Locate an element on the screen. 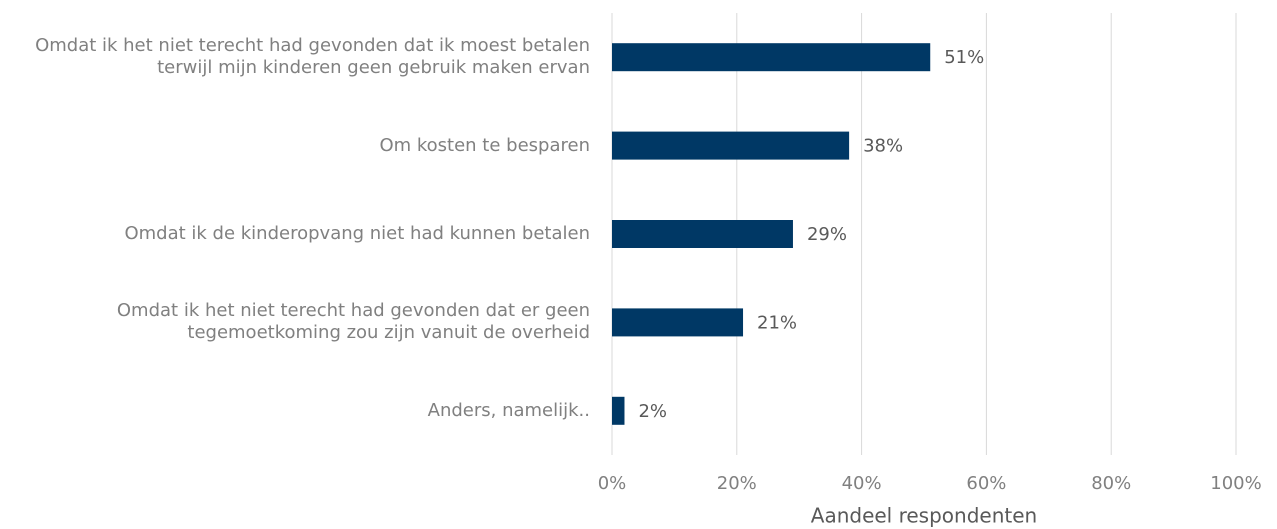  x-tick-label: 100% is located at coordinates (1235, 483).